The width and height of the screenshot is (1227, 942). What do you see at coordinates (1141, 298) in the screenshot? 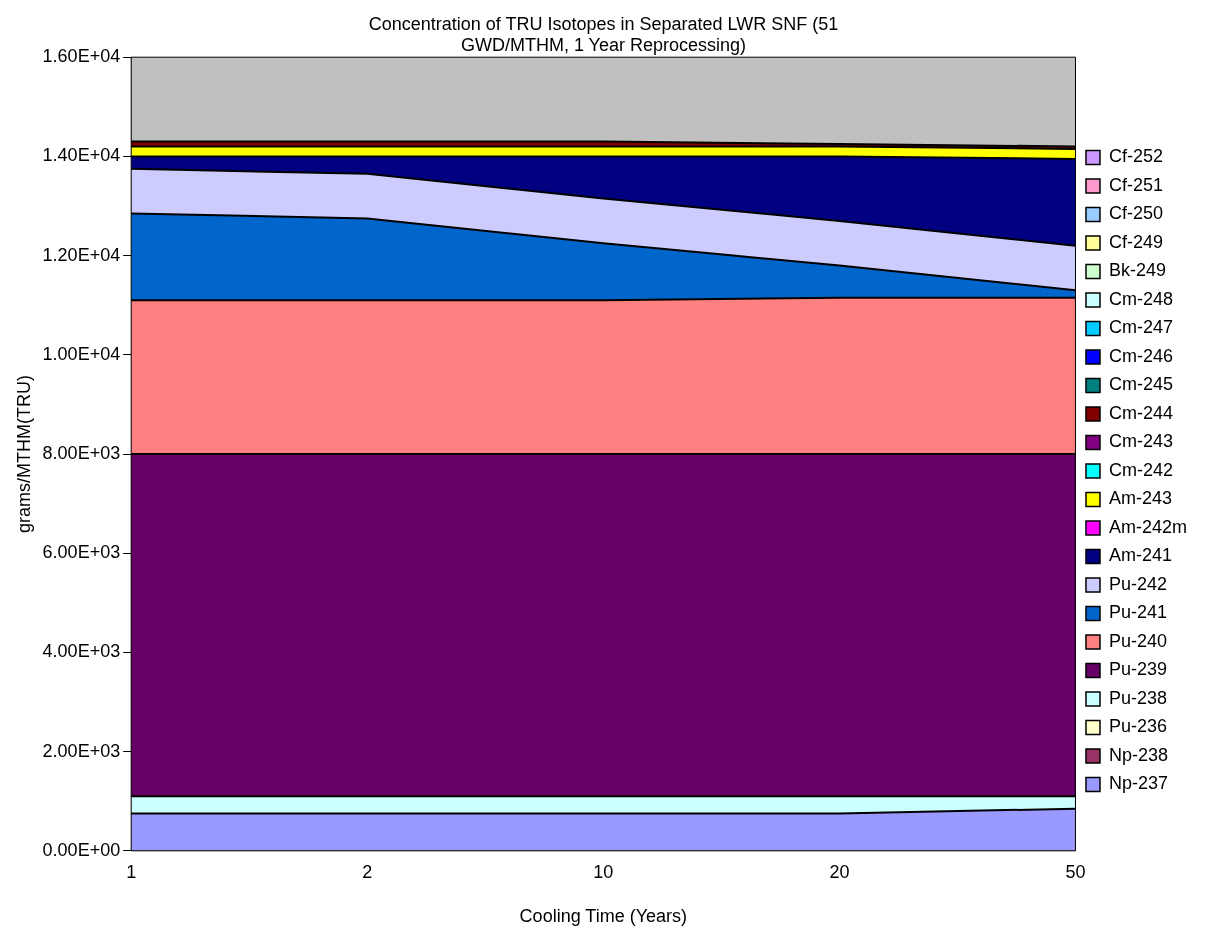
I see `legend-label: Cm-248` at bounding box center [1141, 298].